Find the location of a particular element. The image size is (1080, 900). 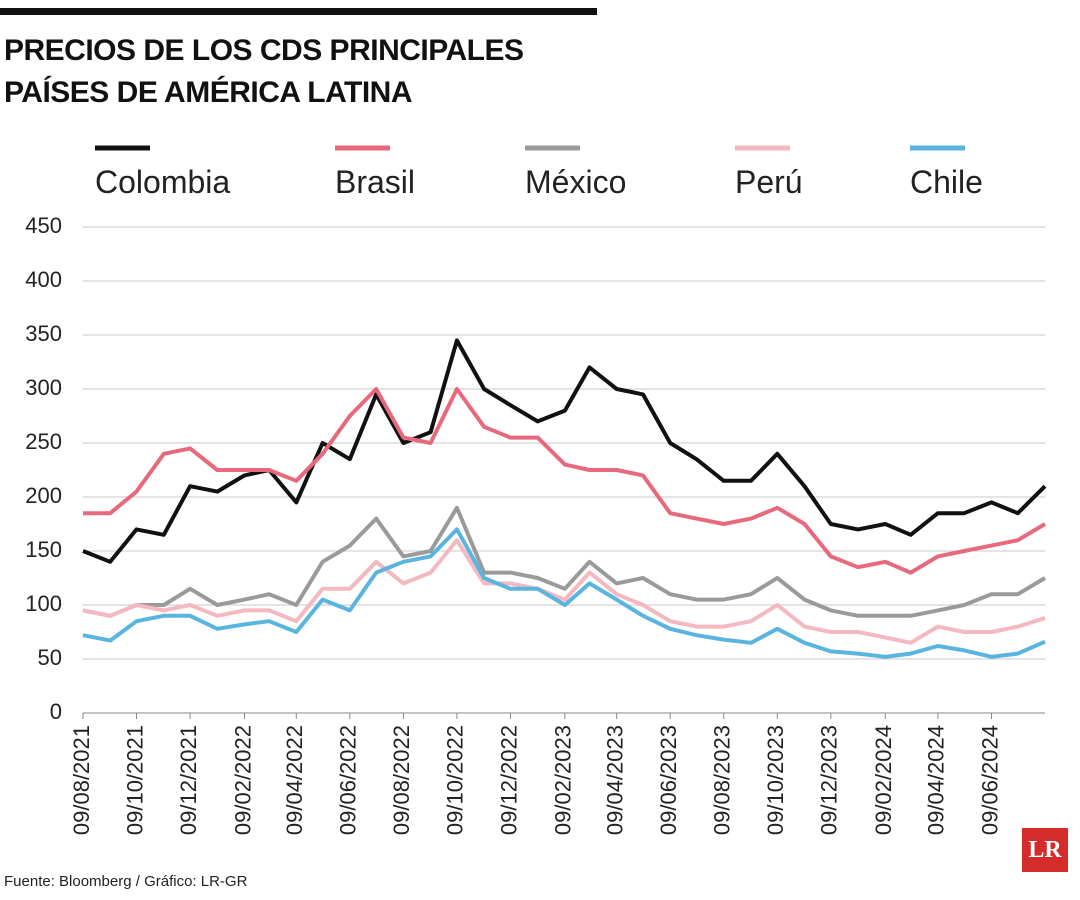

y-tick-label: 50 is located at coordinates (50, 657).